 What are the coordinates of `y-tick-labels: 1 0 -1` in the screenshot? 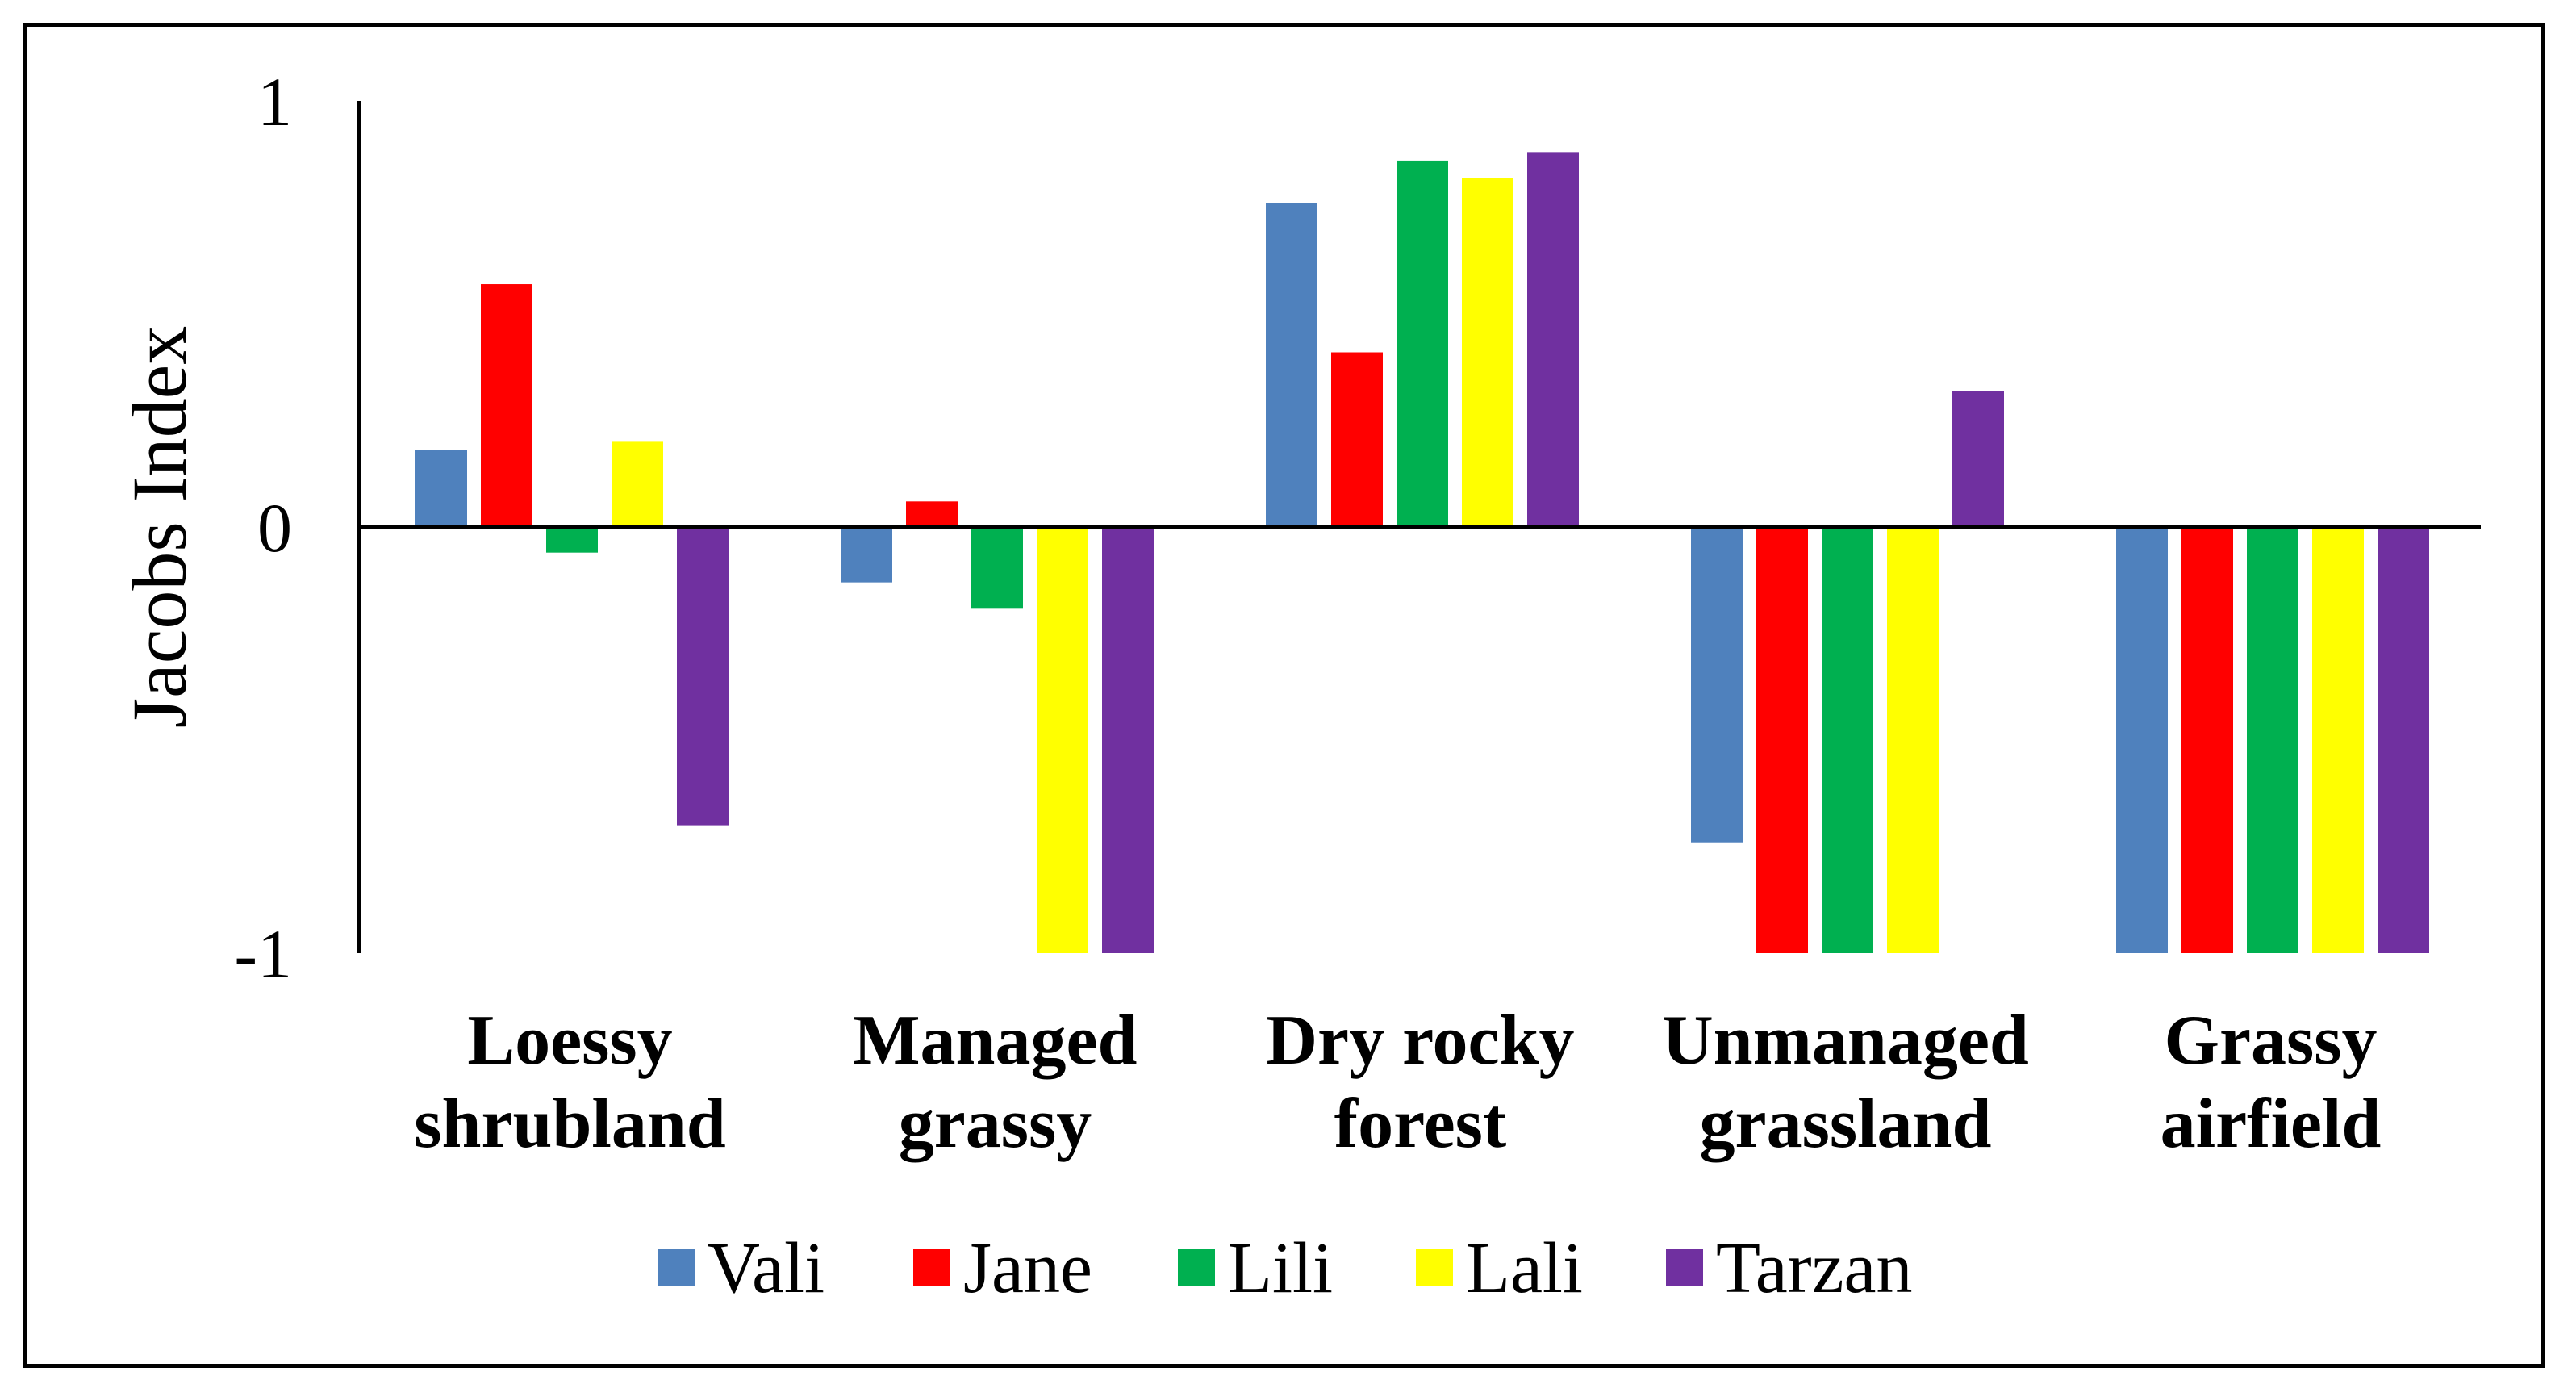 It's located at (263, 528).